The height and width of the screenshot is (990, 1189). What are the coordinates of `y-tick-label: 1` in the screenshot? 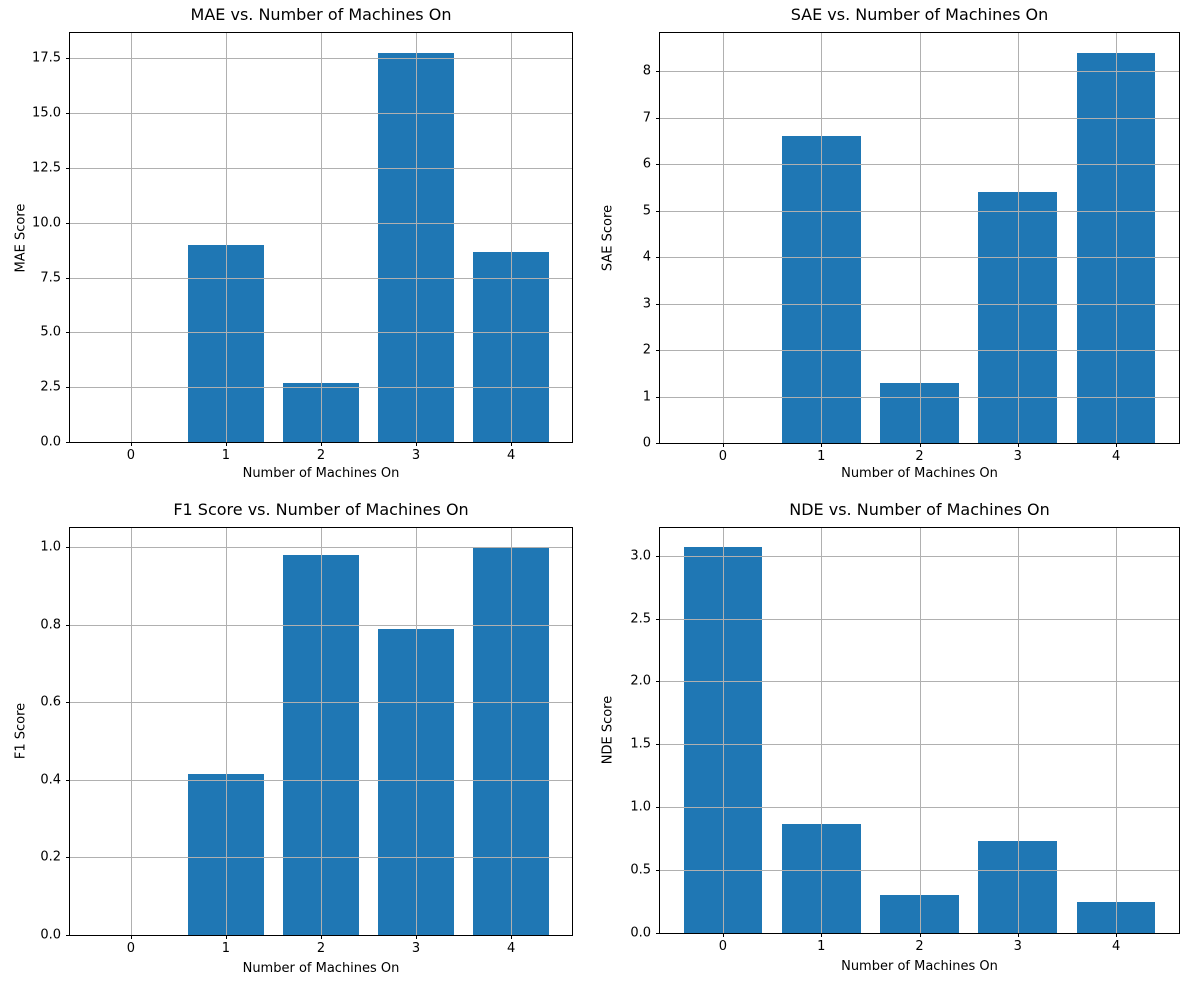 It's located at (646, 396).